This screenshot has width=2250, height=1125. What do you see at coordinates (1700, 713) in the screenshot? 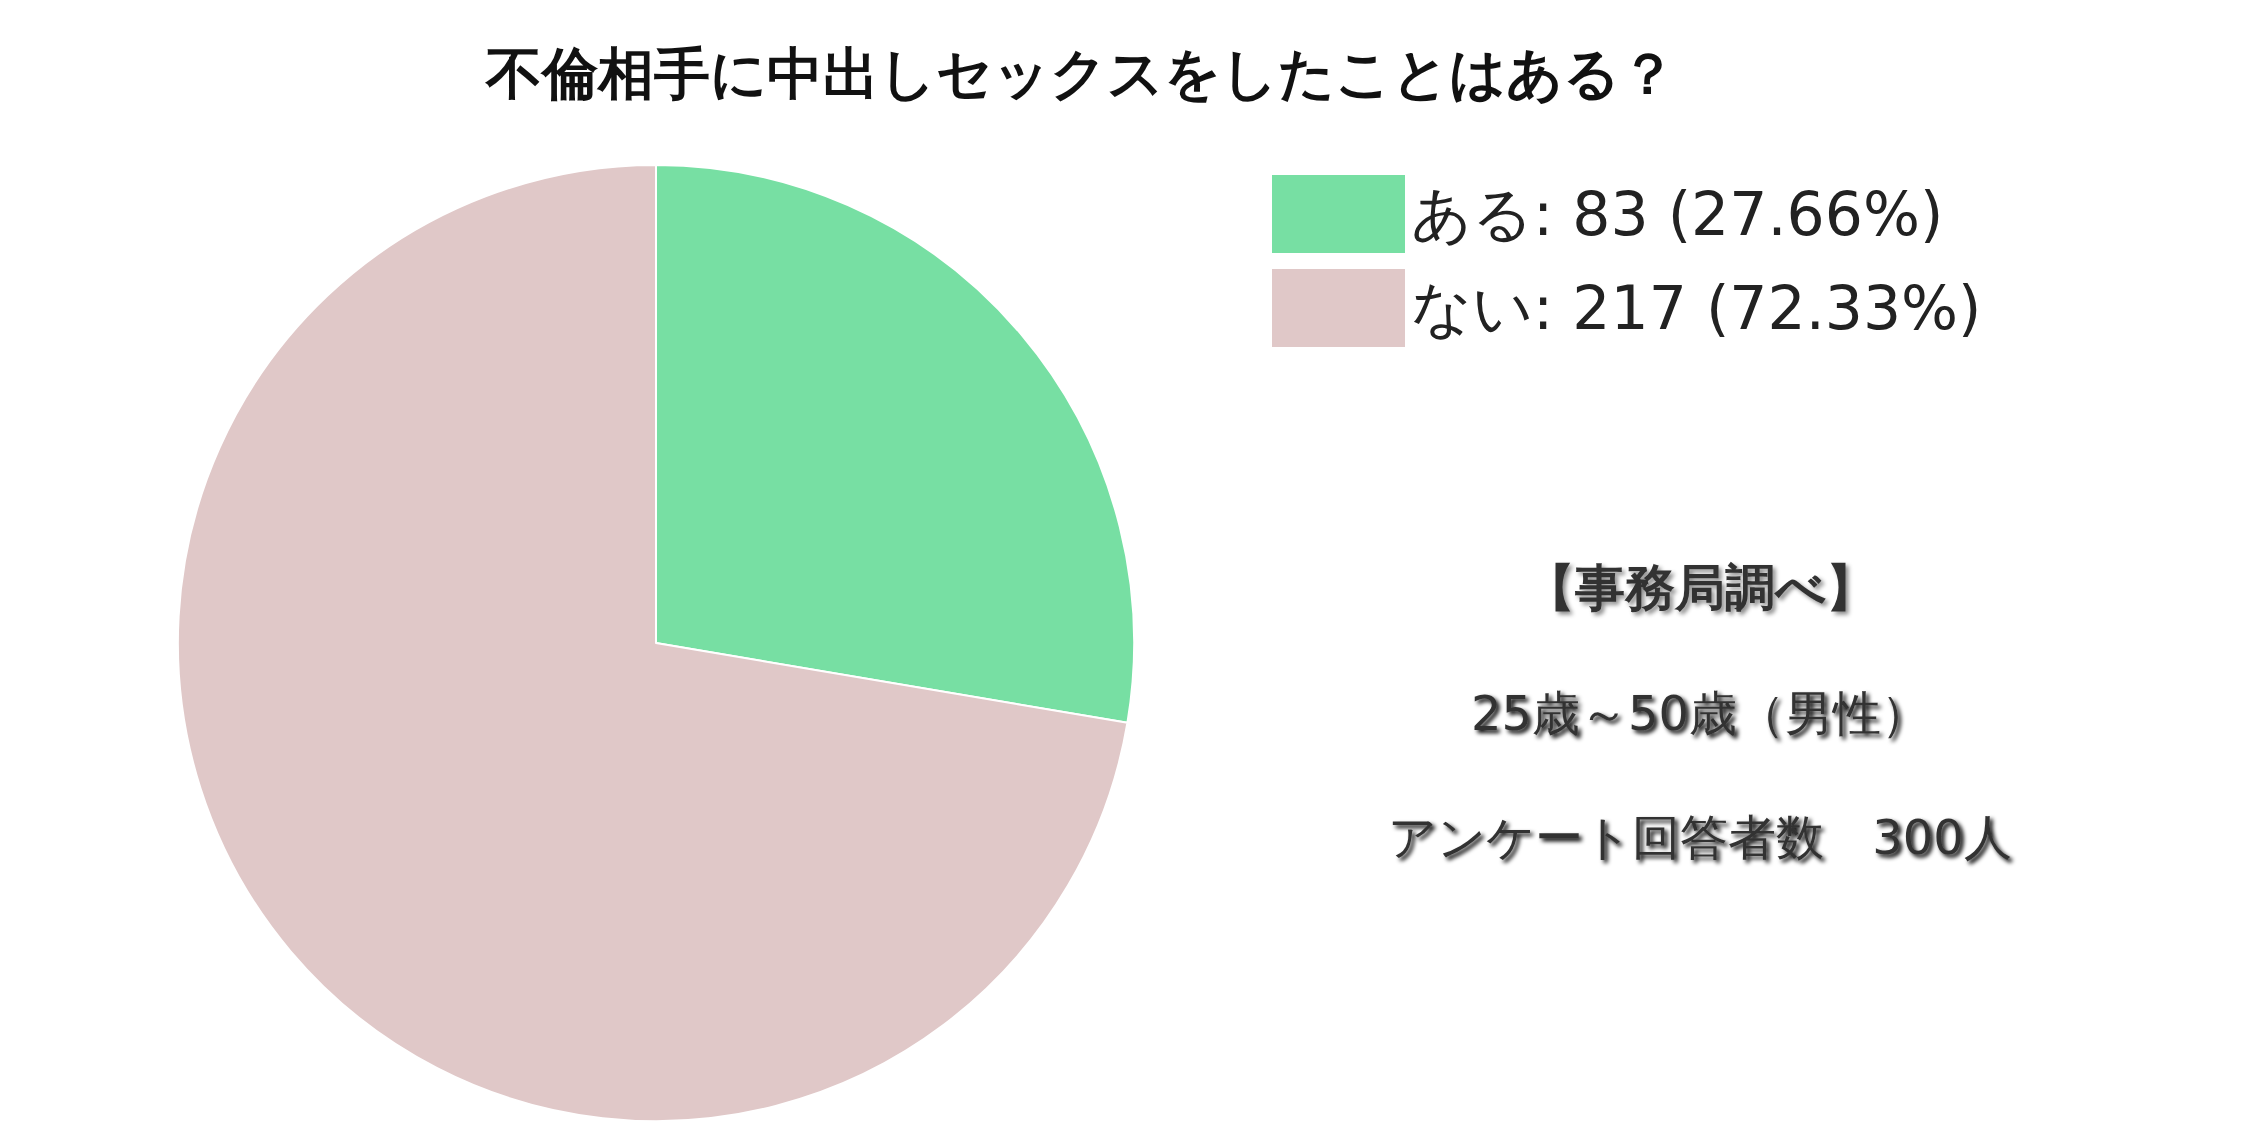
I see `text: 25歳～50歳（男性）` at bounding box center [1700, 713].